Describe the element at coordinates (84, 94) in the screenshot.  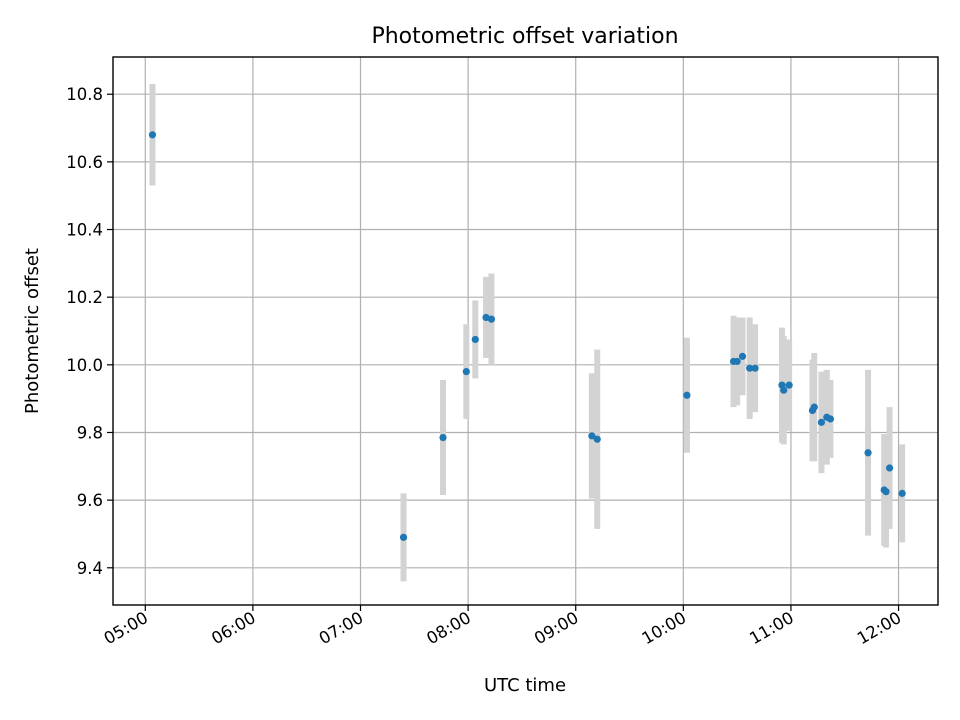
I see `y-tick-label: 10.8` at that location.